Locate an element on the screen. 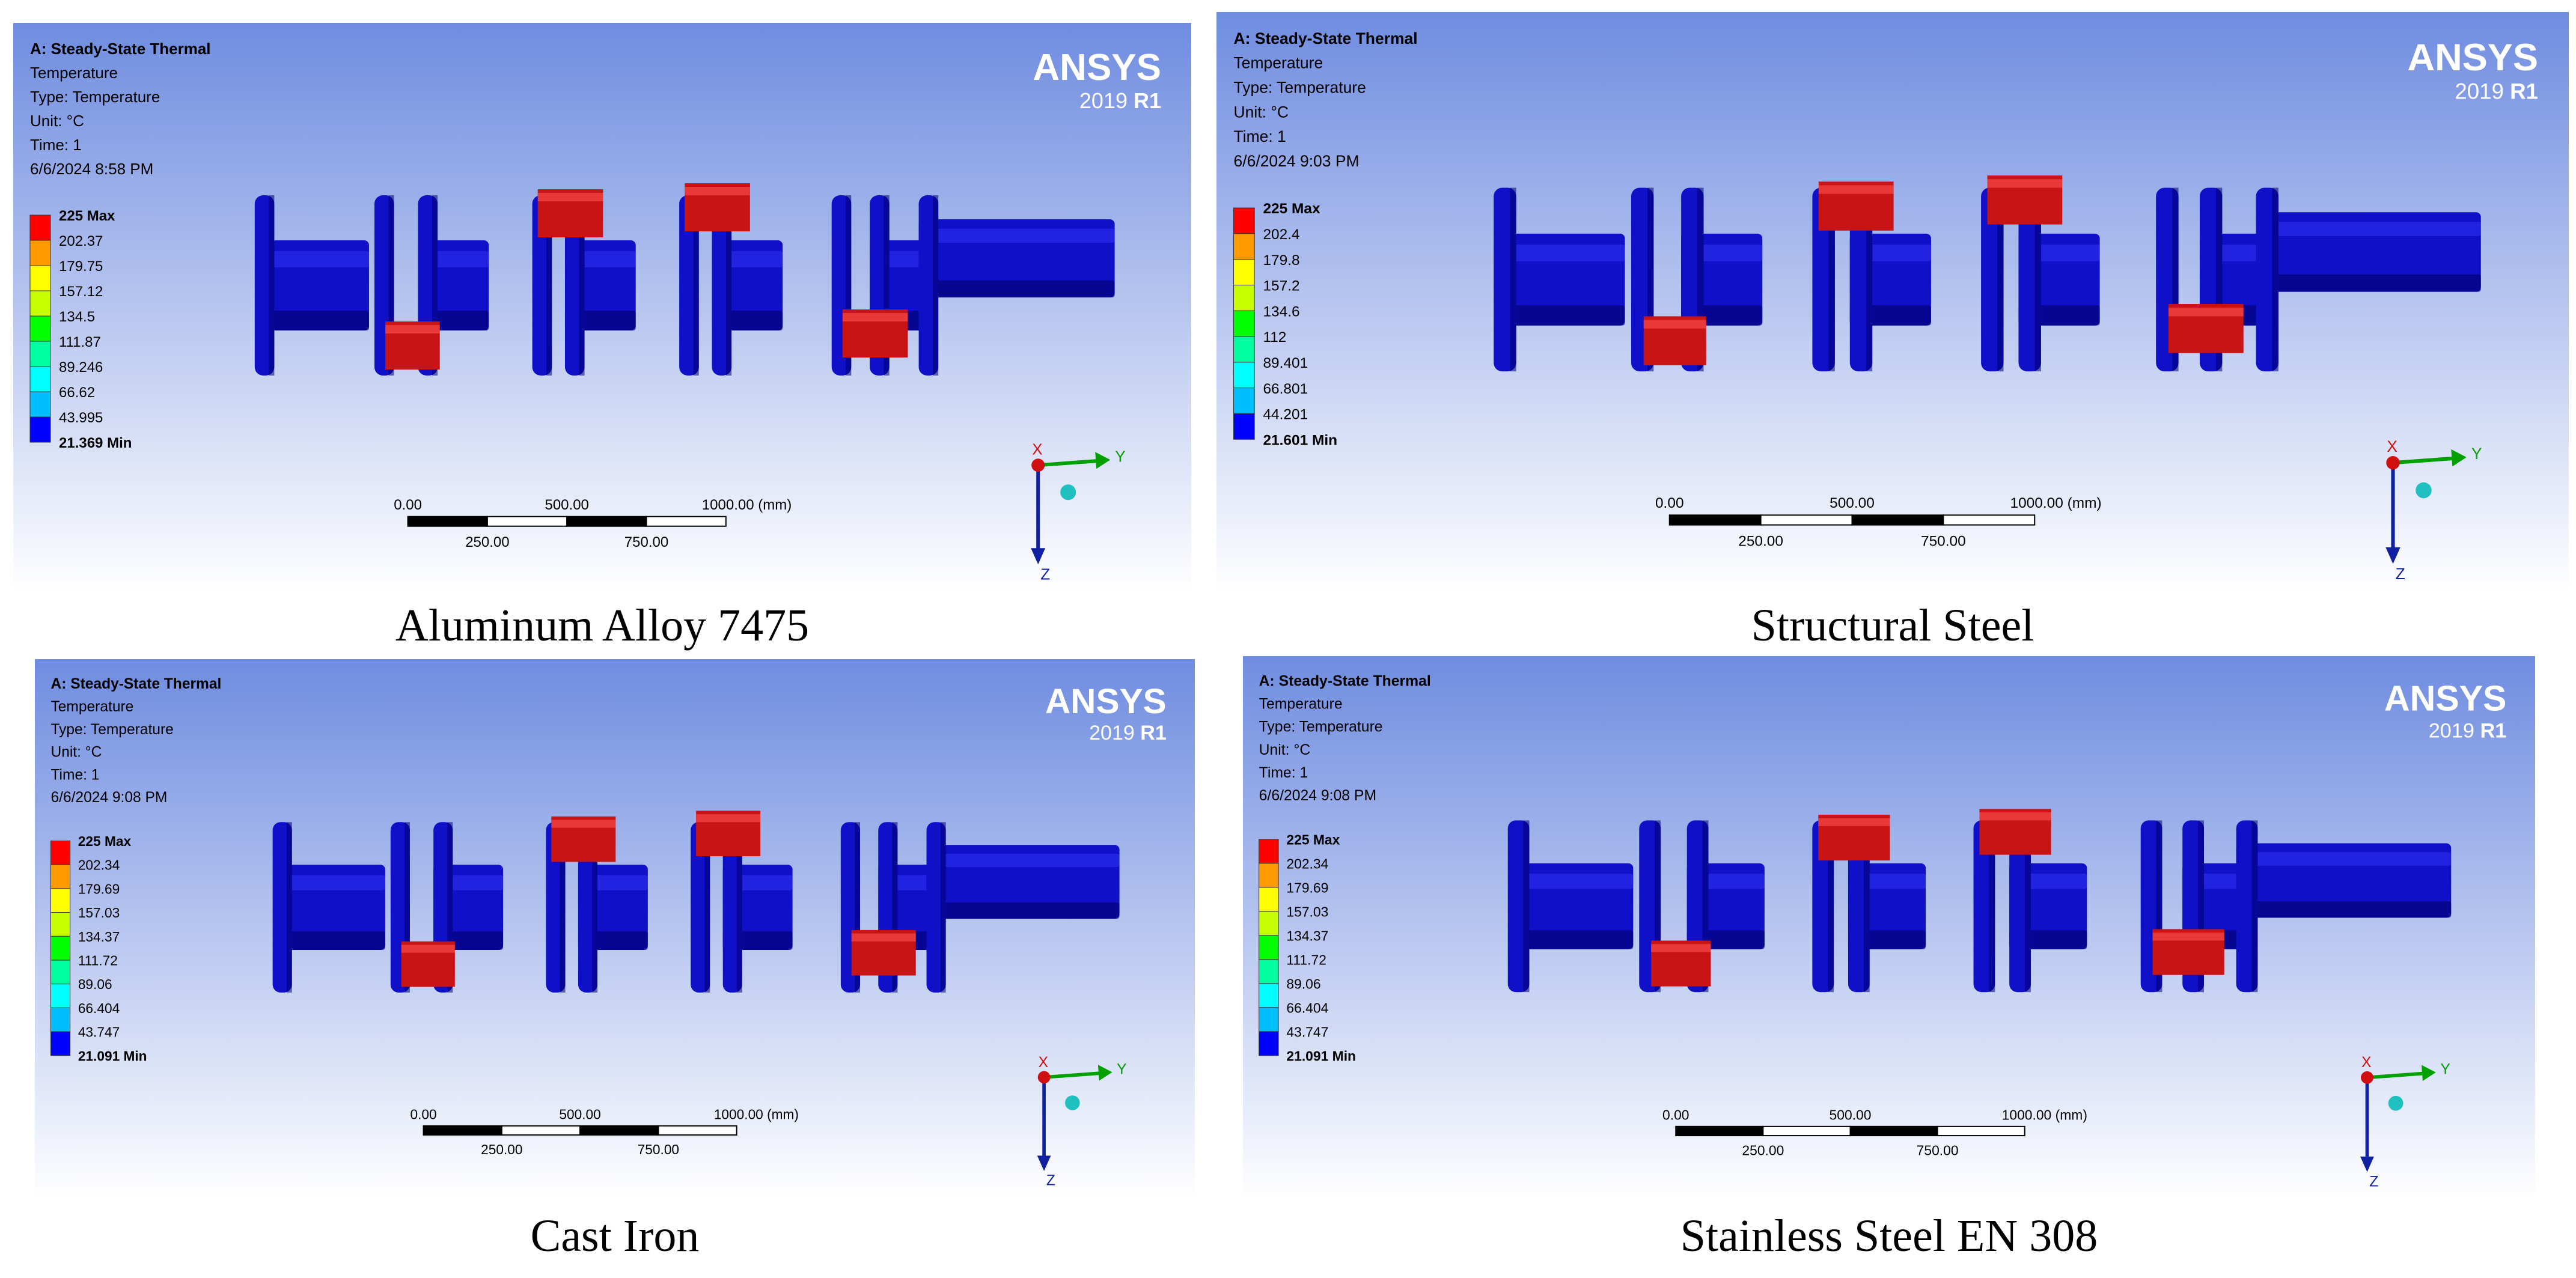  ansys-version: 2019 R1 is located at coordinates (1128, 733).